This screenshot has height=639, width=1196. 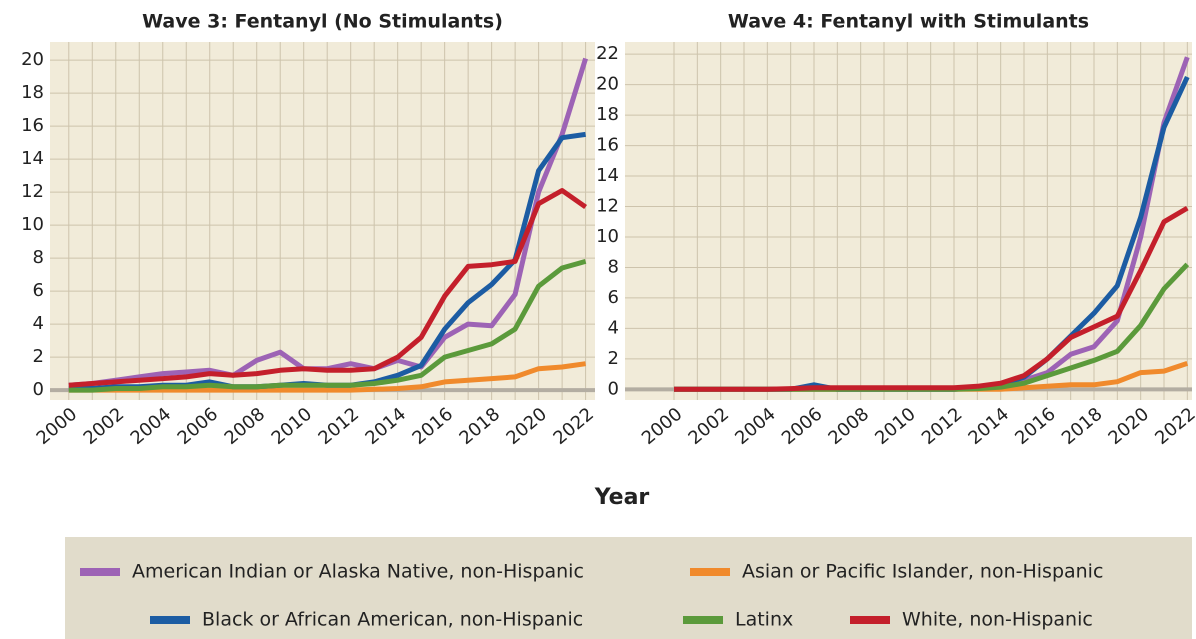 What do you see at coordinates (997, 620) in the screenshot?
I see `legend-label: White, non-Hispanic` at bounding box center [997, 620].